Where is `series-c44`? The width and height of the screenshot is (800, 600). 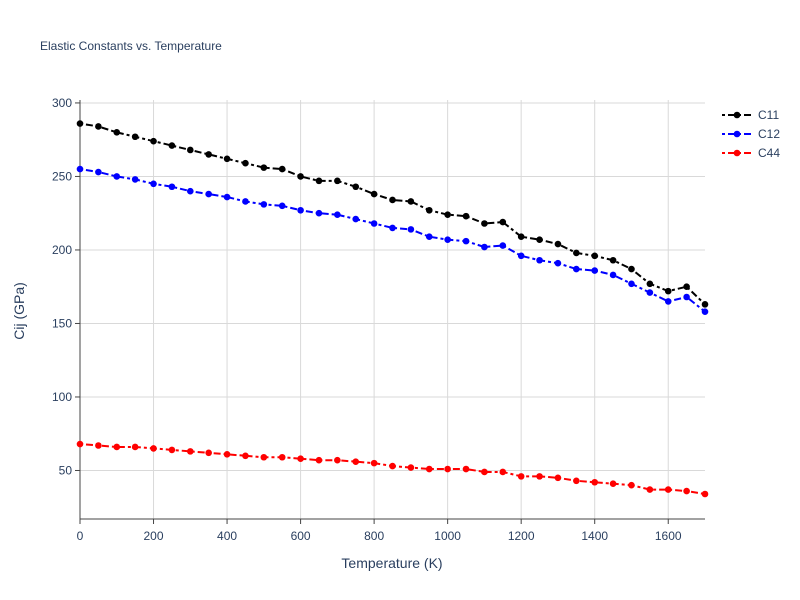 series-c44 is located at coordinates (392, 469).